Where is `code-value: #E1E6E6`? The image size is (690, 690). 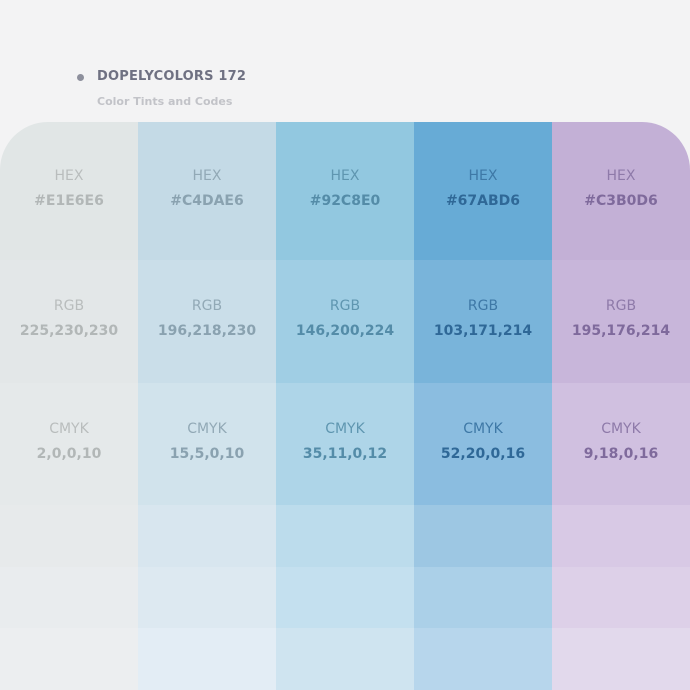 code-value: #E1E6E6 is located at coordinates (69, 201).